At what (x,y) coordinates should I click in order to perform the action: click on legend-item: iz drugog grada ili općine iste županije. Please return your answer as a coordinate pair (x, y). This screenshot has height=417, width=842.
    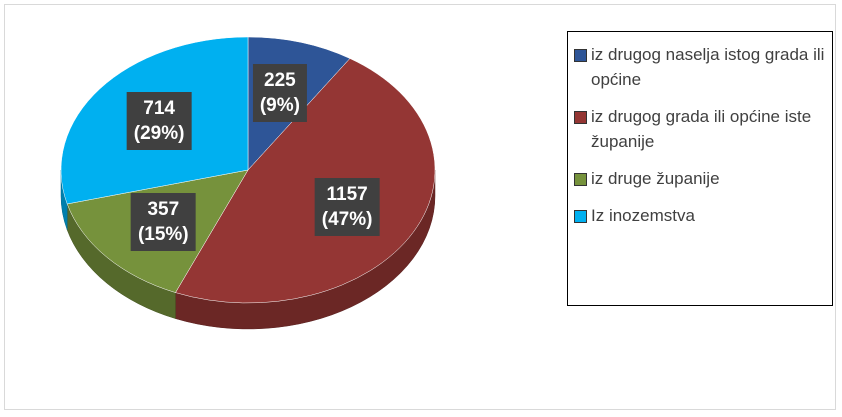
    Looking at the image, I should click on (700, 129).